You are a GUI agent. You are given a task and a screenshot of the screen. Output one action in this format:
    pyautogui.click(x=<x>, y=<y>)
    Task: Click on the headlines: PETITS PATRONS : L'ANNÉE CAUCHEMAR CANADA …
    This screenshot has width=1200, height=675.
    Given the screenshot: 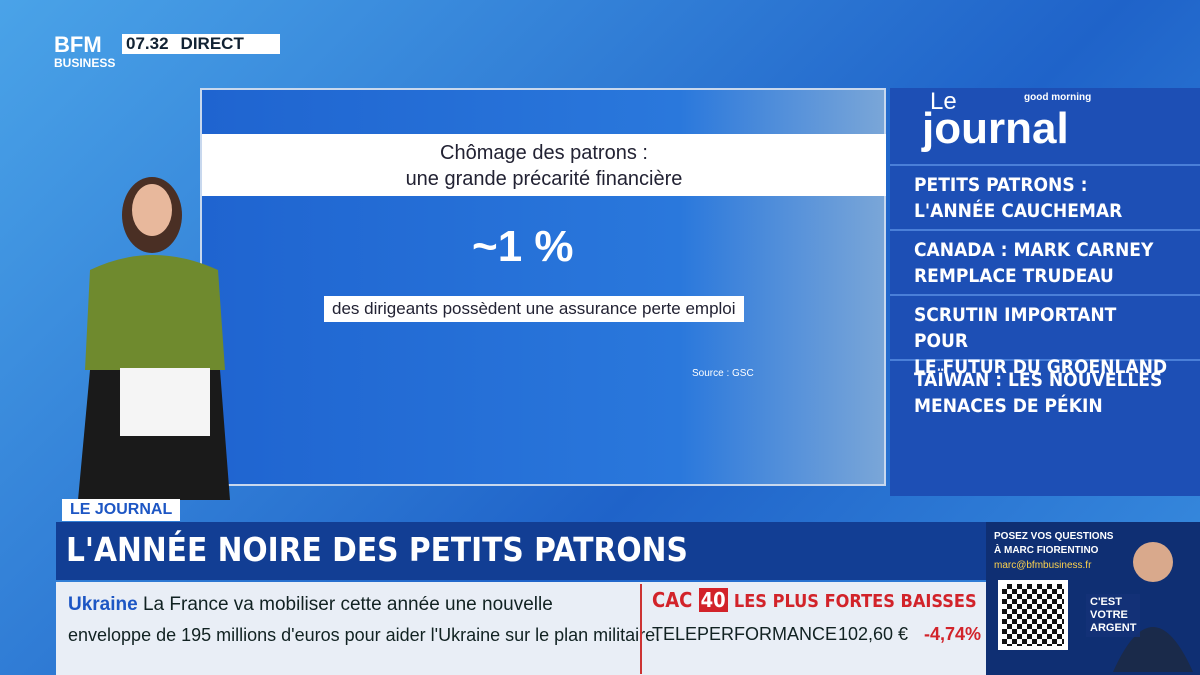 What is the action you would take?
    pyautogui.click(x=1045, y=294)
    